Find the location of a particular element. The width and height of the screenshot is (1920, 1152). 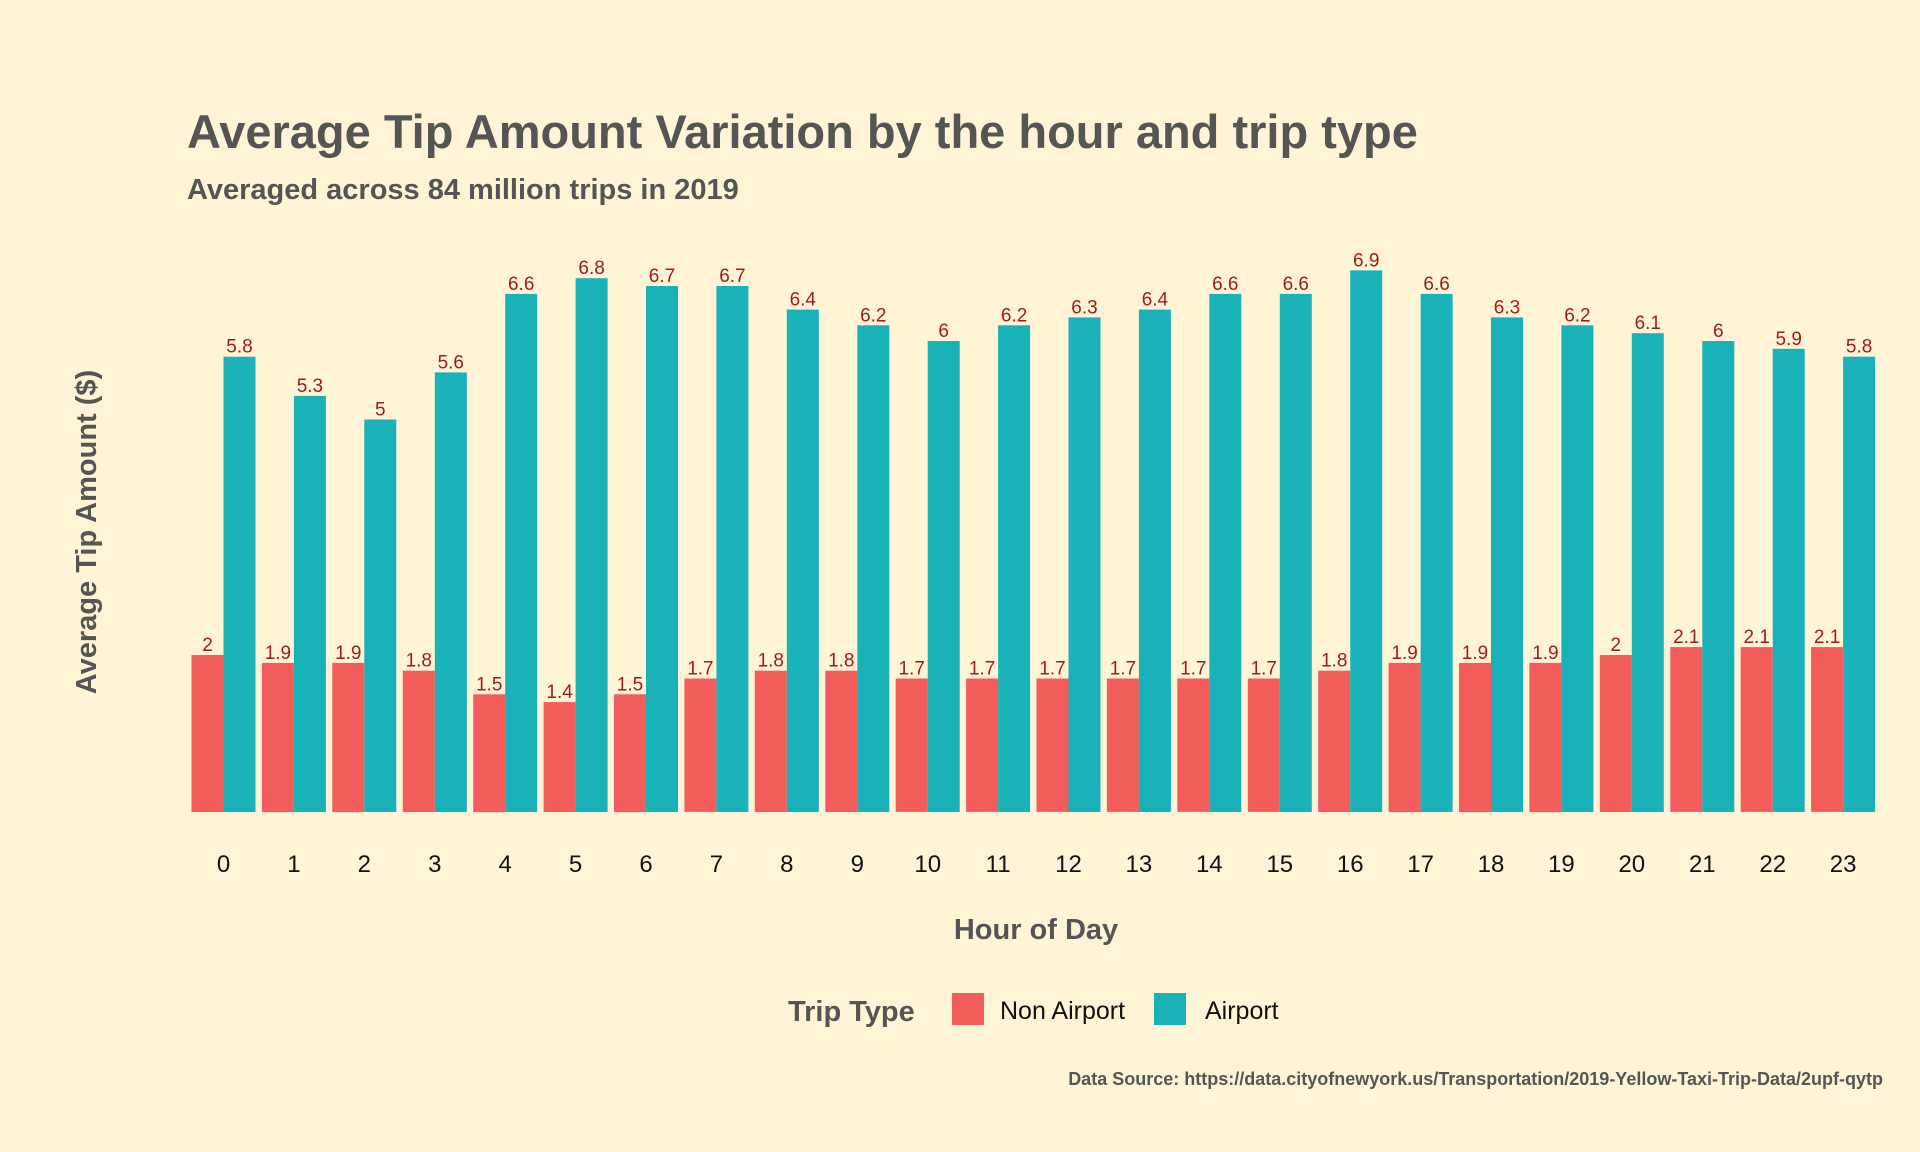

x-tick-label-14: 14 is located at coordinates (1209, 864).